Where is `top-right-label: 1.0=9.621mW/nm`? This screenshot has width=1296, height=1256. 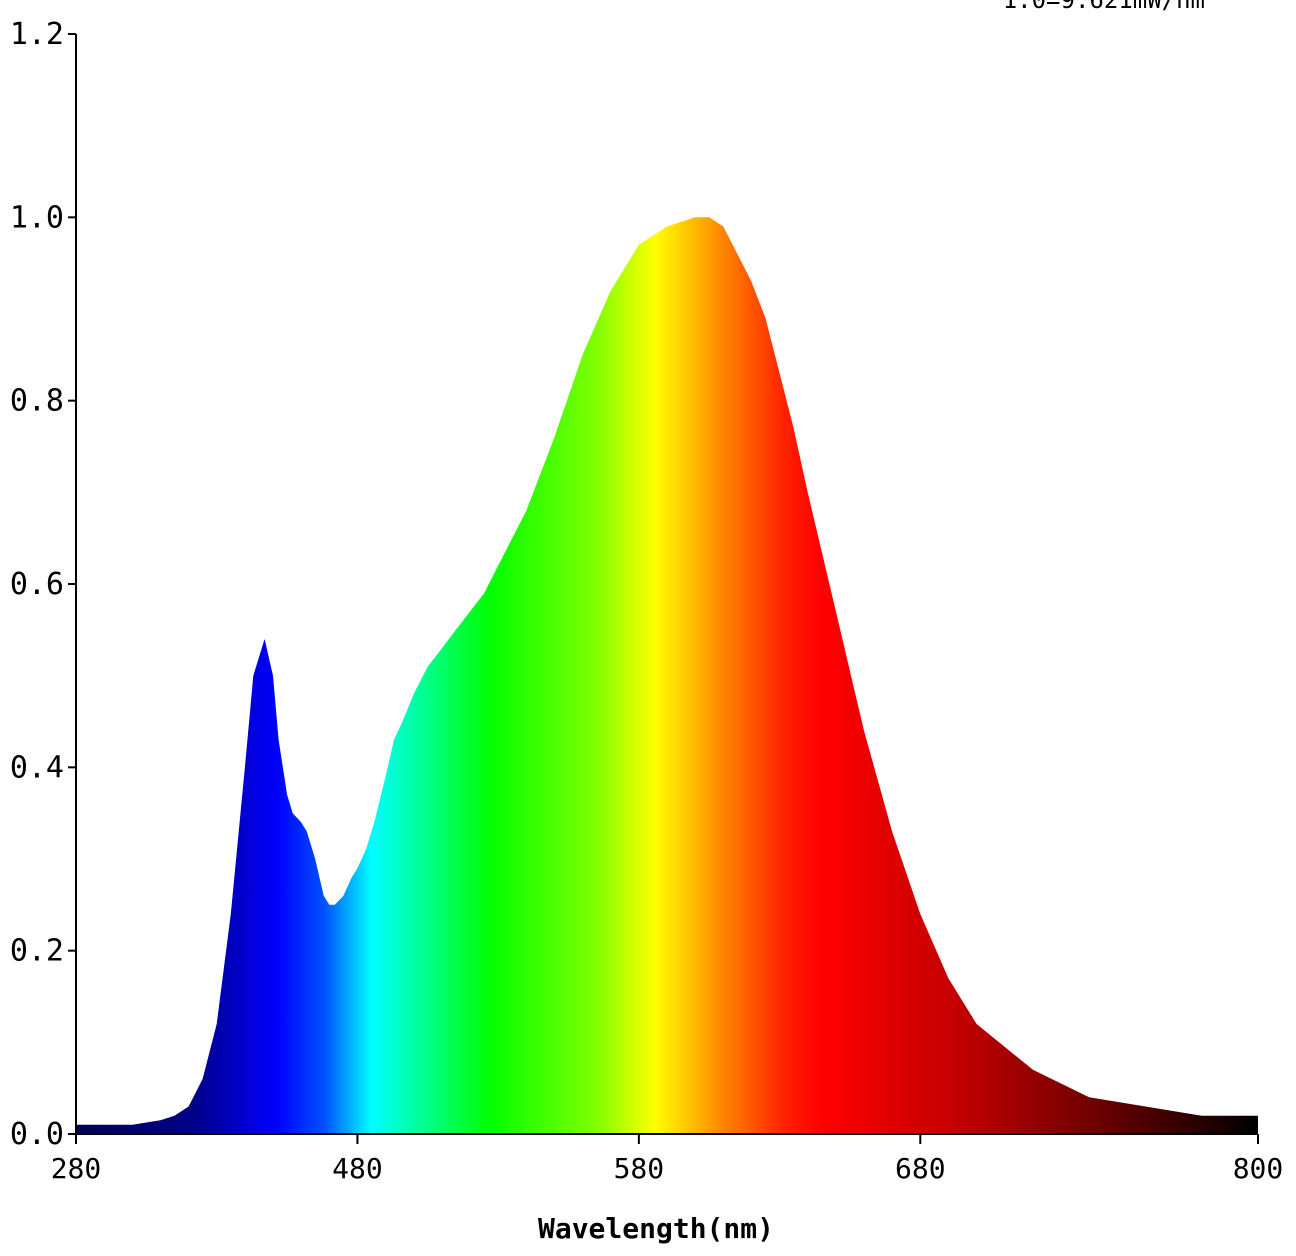
top-right-label: 1.0=9.621mW/nm is located at coordinates (1104, 7).